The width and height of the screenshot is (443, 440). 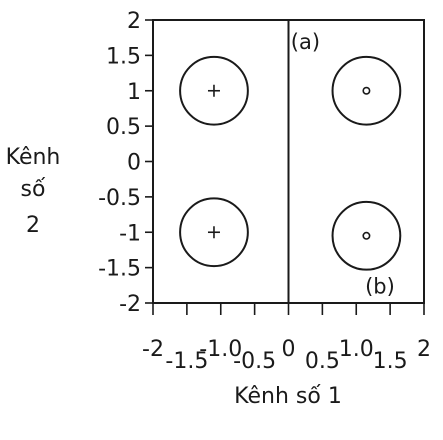 I want to click on x-axis-ticks: -2 -1.5-1.0-0.5 0 0.51.01.5 2, so click(x=286, y=338).